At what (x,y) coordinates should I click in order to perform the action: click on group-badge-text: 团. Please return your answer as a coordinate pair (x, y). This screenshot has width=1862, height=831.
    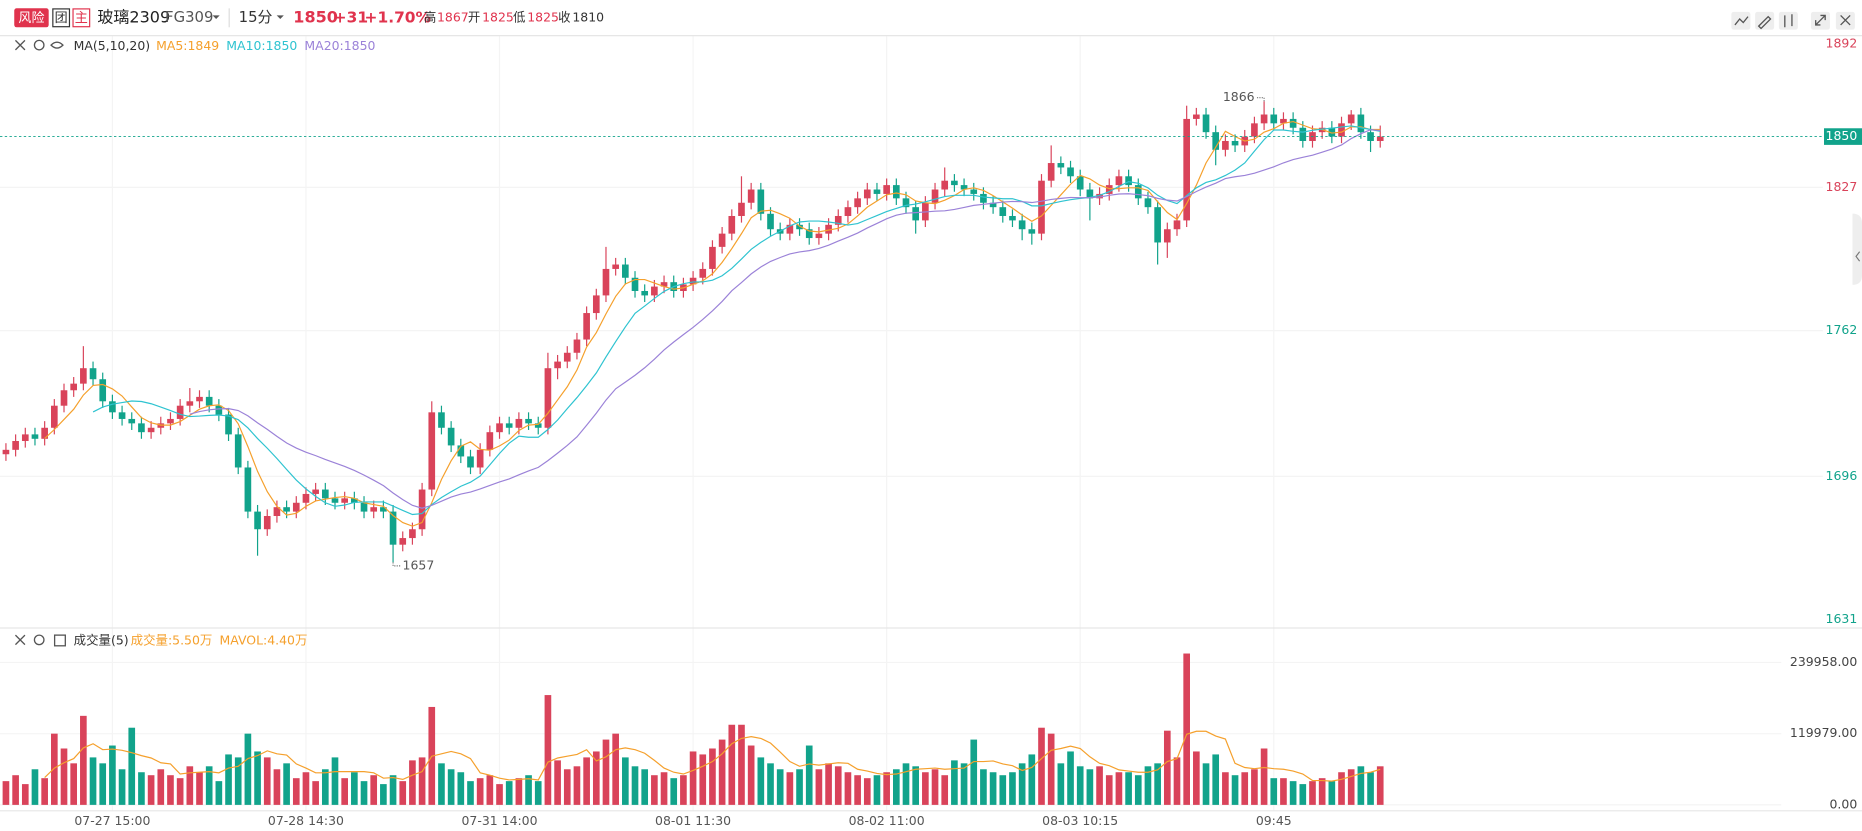
    Looking at the image, I should click on (61, 18).